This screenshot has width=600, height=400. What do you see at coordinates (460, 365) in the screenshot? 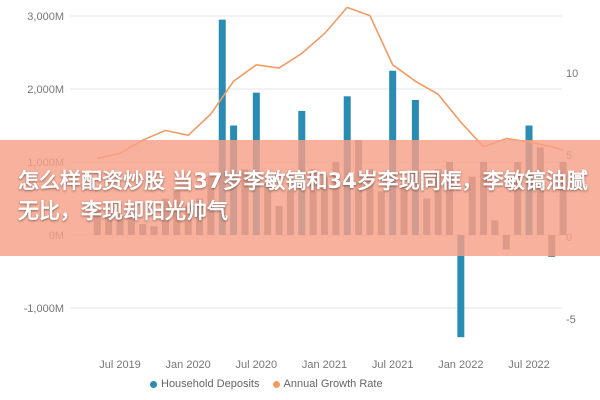
I see `x-tick-label: Jan 2022` at bounding box center [460, 365].